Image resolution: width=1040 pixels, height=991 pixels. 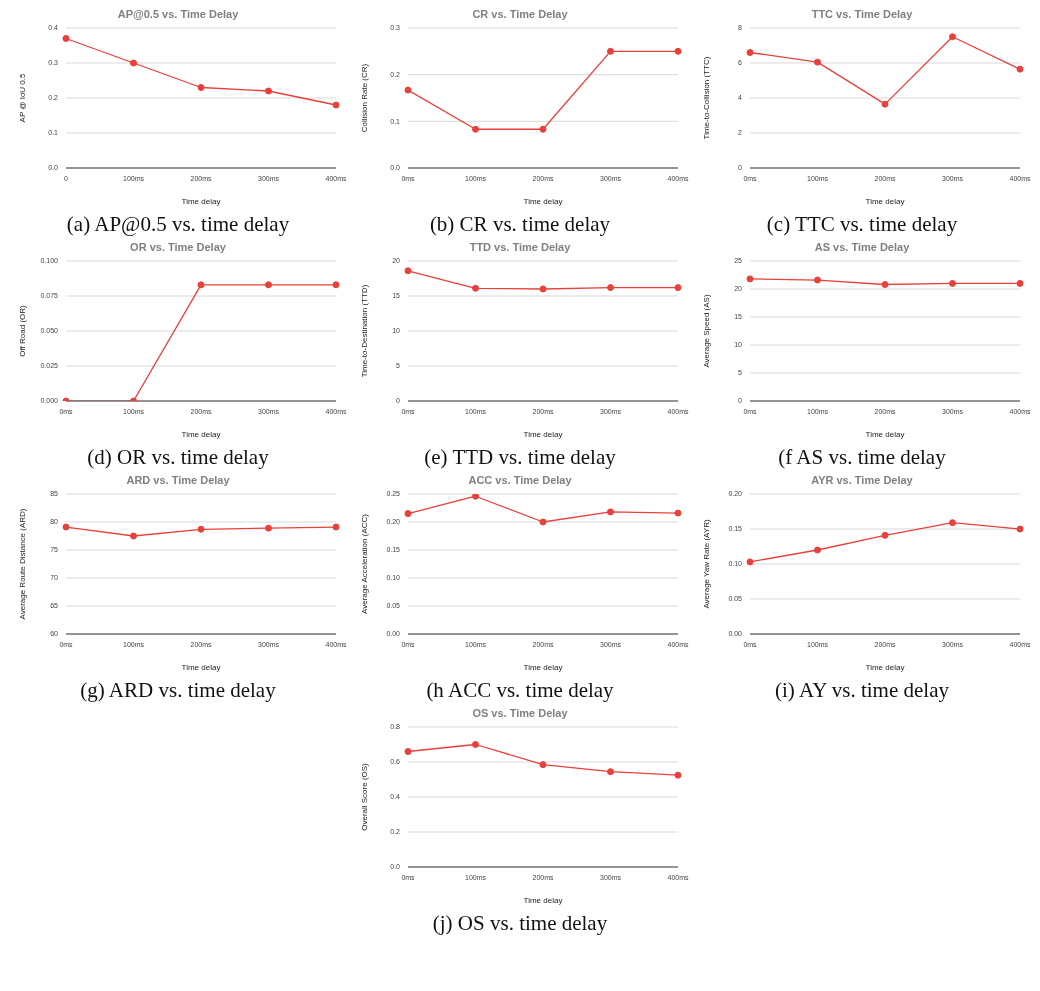 I want to click on chart-title: AYR vs. Time Delay, so click(x=862, y=481).